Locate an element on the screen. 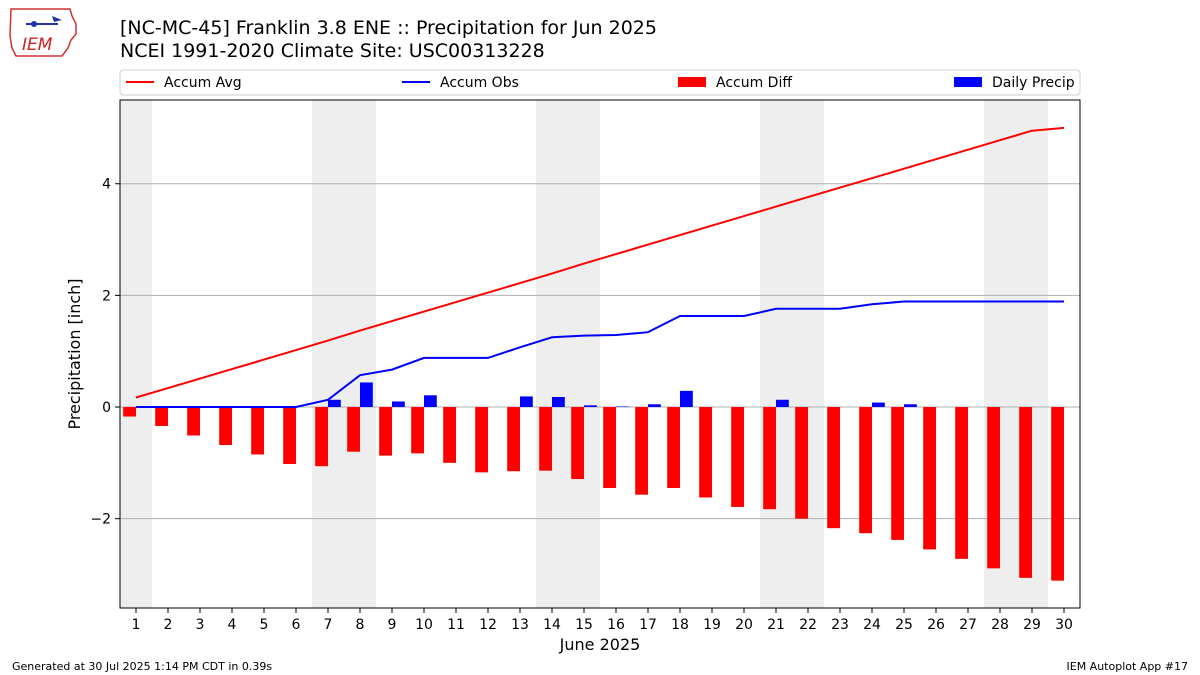  x-tick-label: 9 is located at coordinates (392, 625).